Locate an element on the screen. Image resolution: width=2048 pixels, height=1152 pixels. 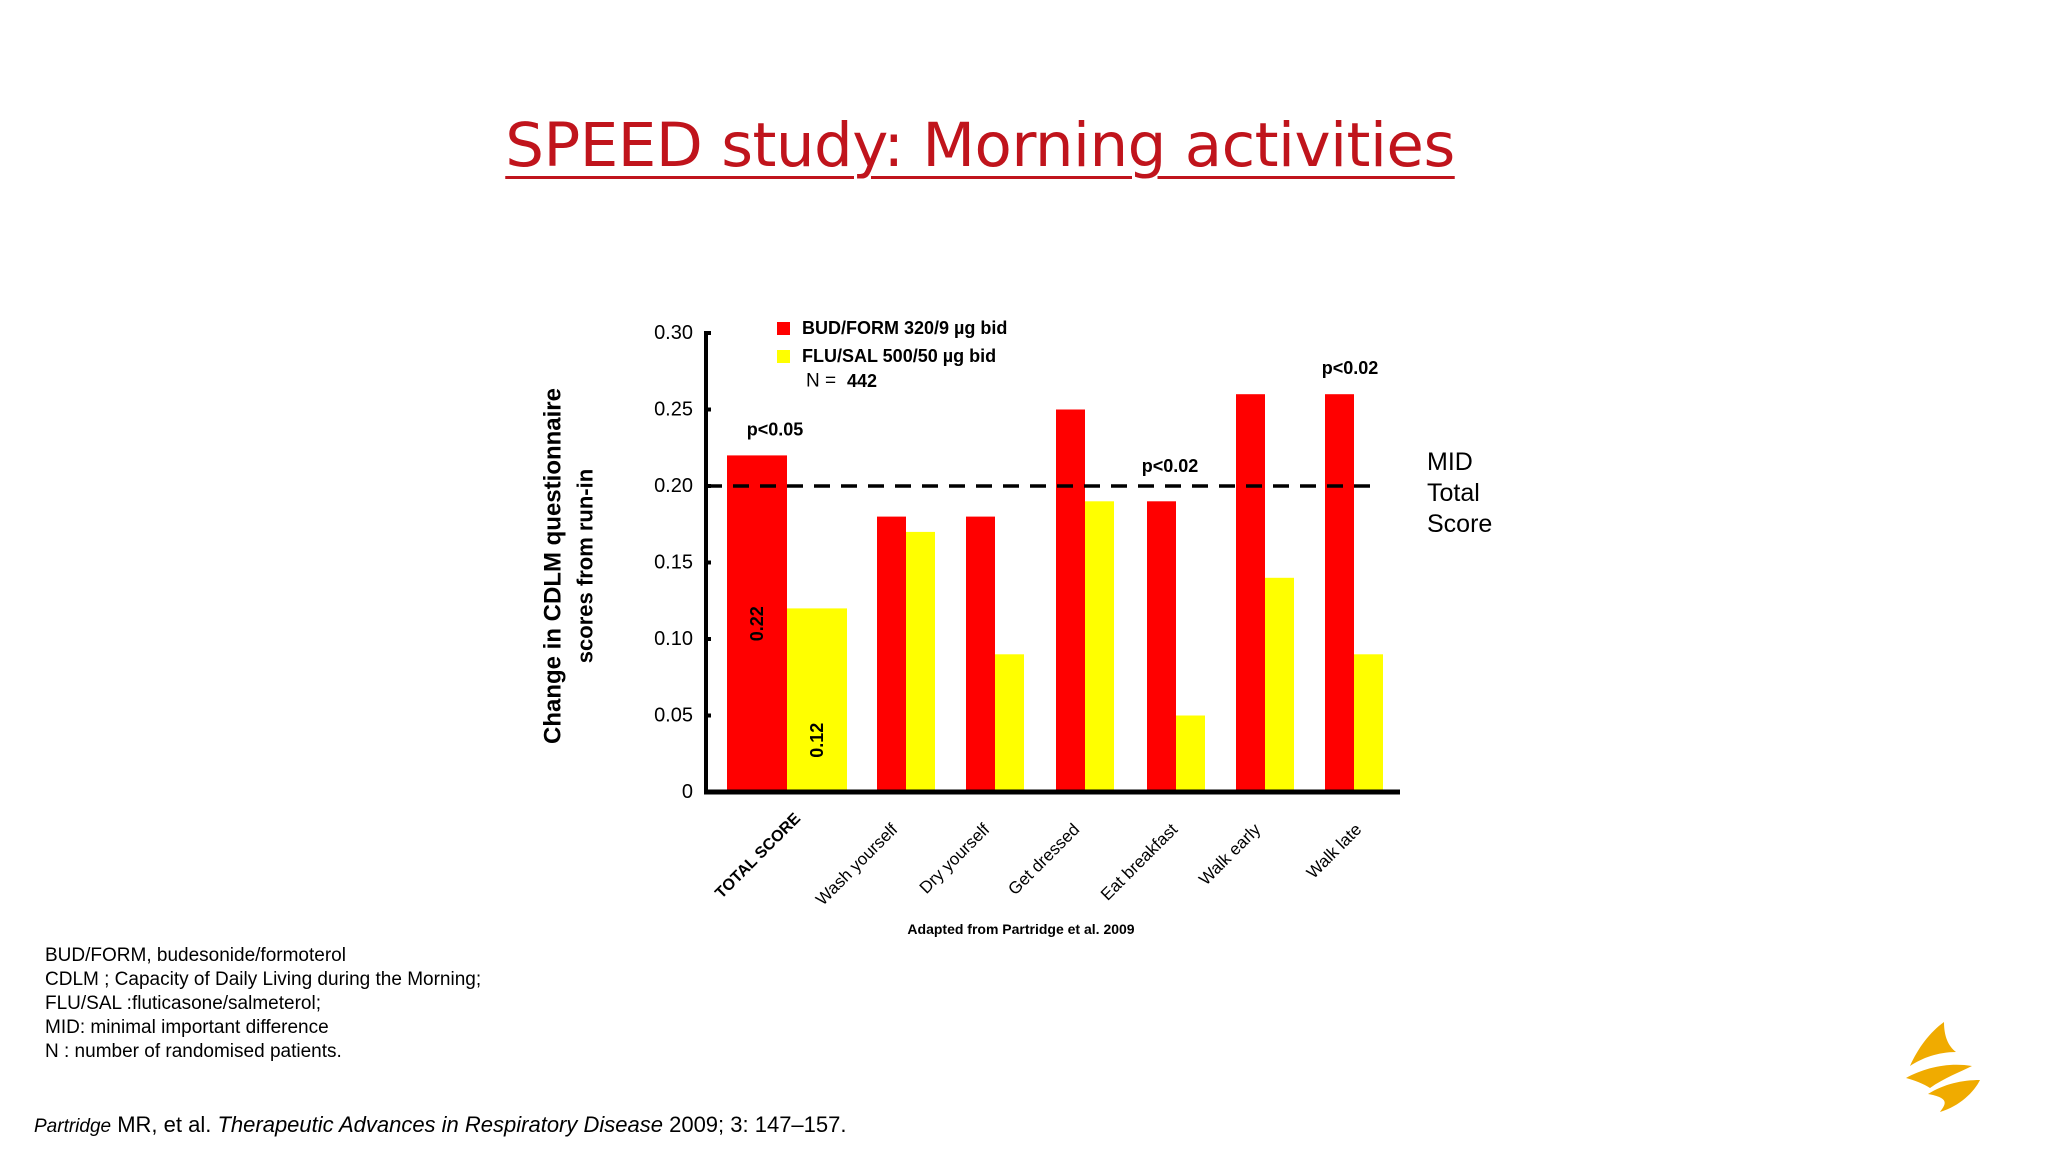
x-category-label: Dry yourself is located at coordinates (955, 859).